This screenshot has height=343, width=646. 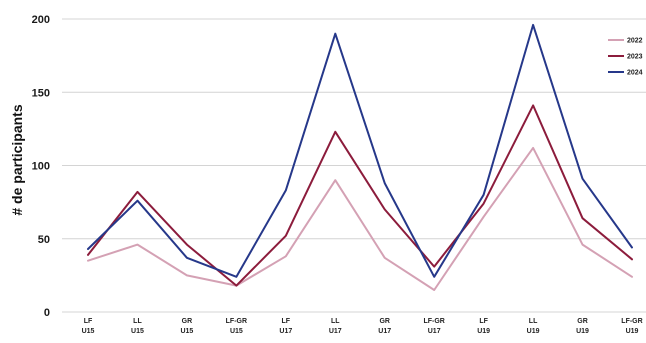 I want to click on legend: 2022 2023 2024, so click(x=625, y=57).